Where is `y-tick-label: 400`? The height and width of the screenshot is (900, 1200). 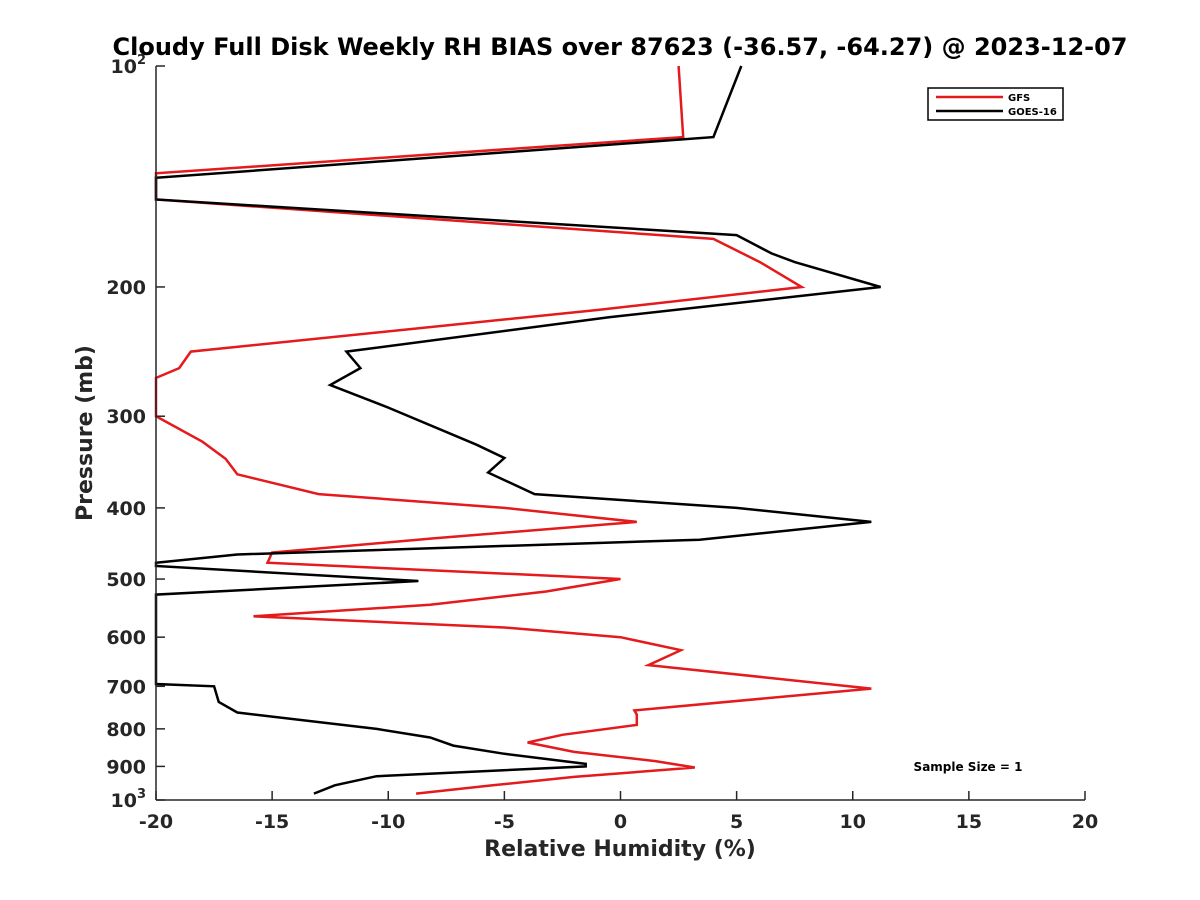 y-tick-label: 400 is located at coordinates (126, 509).